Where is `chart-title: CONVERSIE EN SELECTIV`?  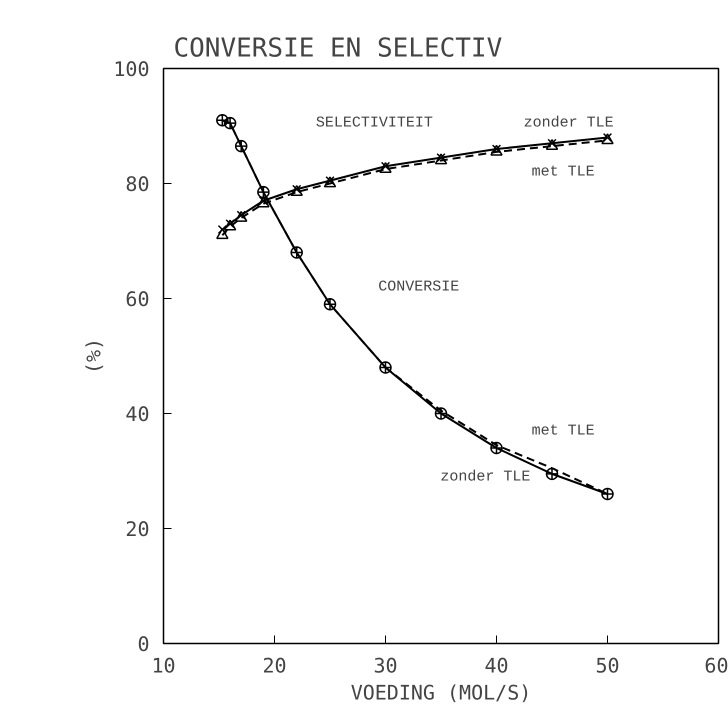
chart-title: CONVERSIE EN SELECTIV is located at coordinates (338, 49).